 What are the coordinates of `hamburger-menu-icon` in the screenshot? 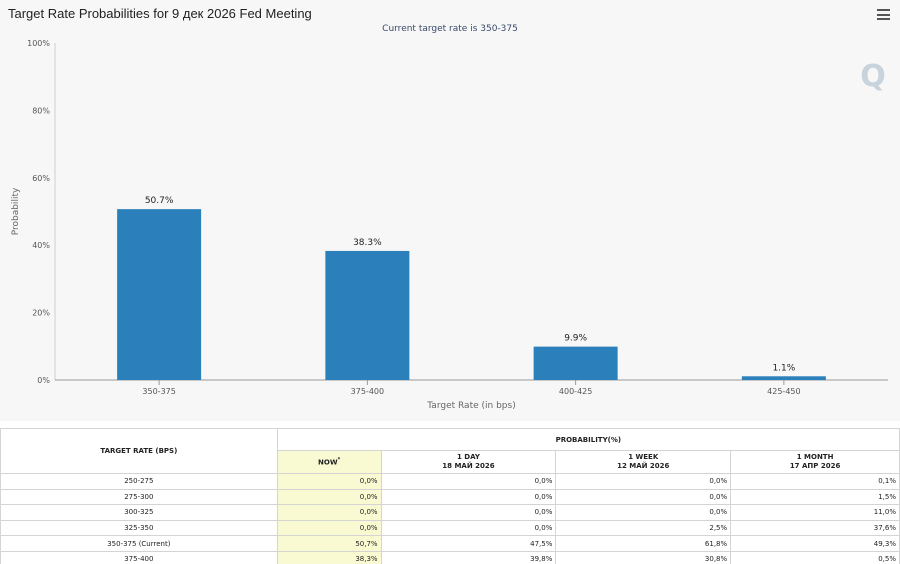 It's located at (883, 14).